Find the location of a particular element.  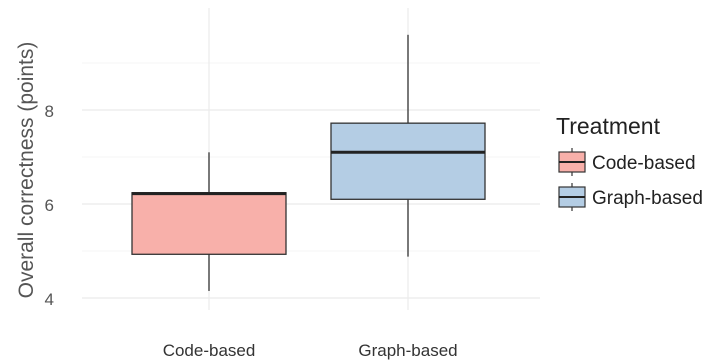

y-axis-label: Overall correctness (points) is located at coordinates (26, 170).